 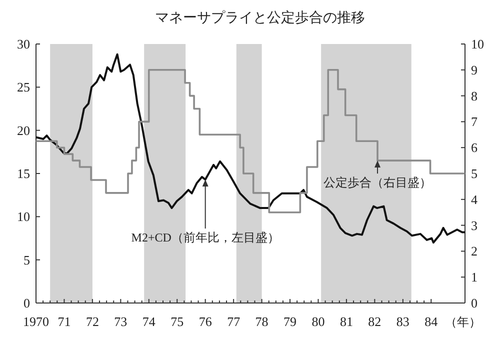 I want to click on x-tick-label: 82, so click(x=375, y=321).